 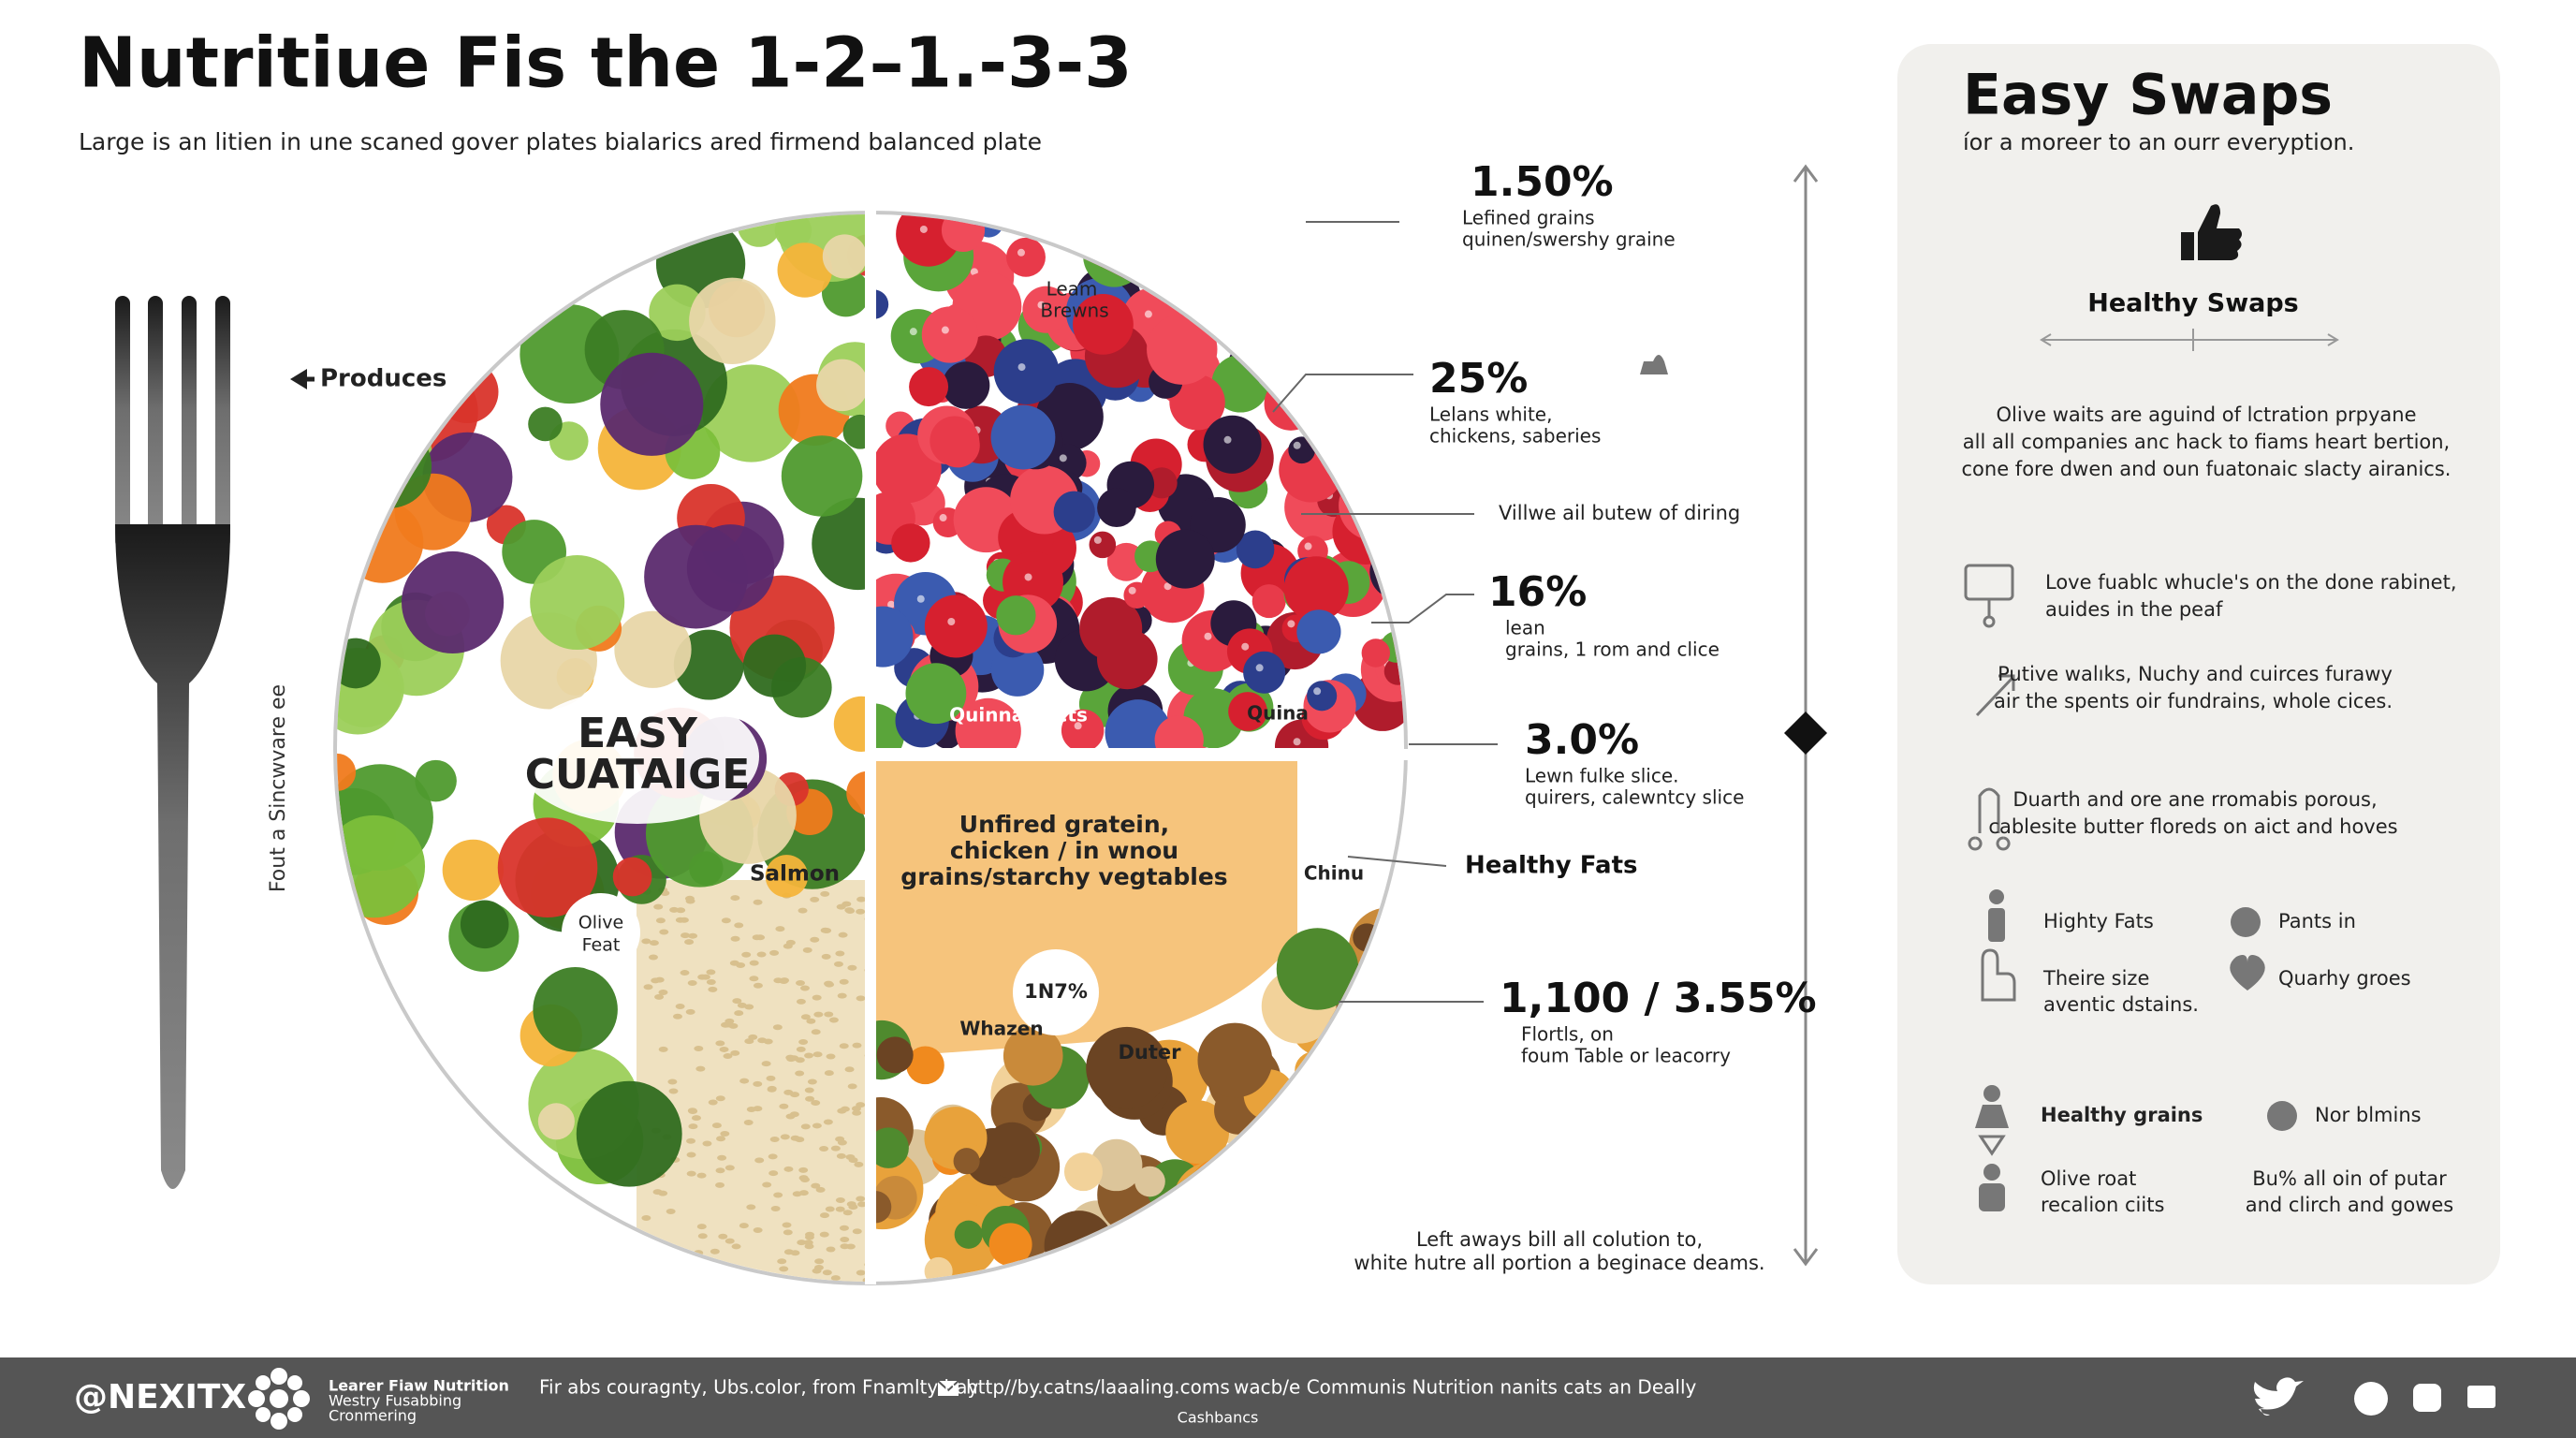 What do you see at coordinates (1149, 1052) in the screenshot?
I see `label: Duter` at bounding box center [1149, 1052].